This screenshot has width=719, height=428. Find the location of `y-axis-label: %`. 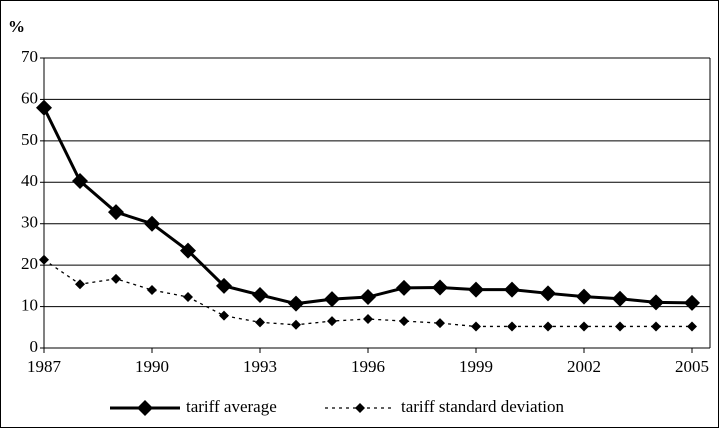

y-axis-label: % is located at coordinates (16, 26).